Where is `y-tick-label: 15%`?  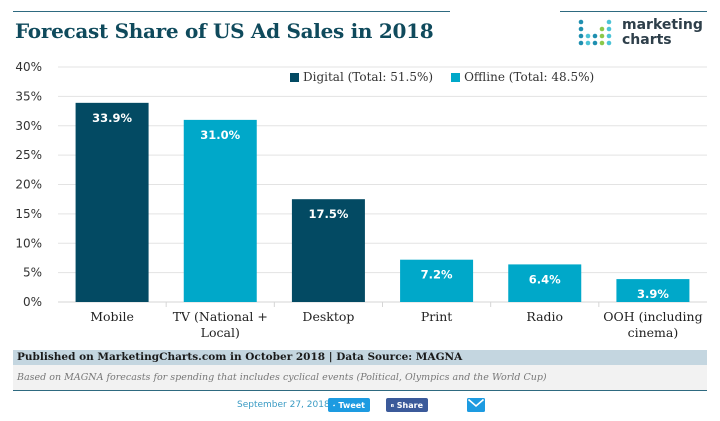
y-tick-label: 15% is located at coordinates (28, 214).